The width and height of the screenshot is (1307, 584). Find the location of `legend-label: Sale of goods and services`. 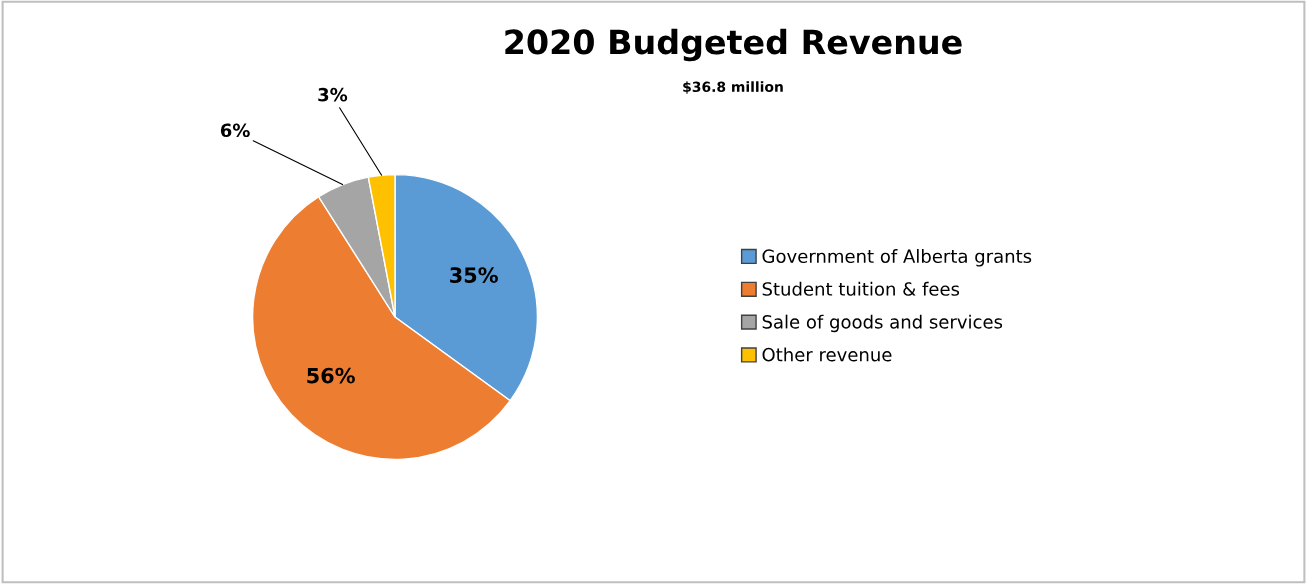

legend-label: Sale of goods and services is located at coordinates (882, 323).